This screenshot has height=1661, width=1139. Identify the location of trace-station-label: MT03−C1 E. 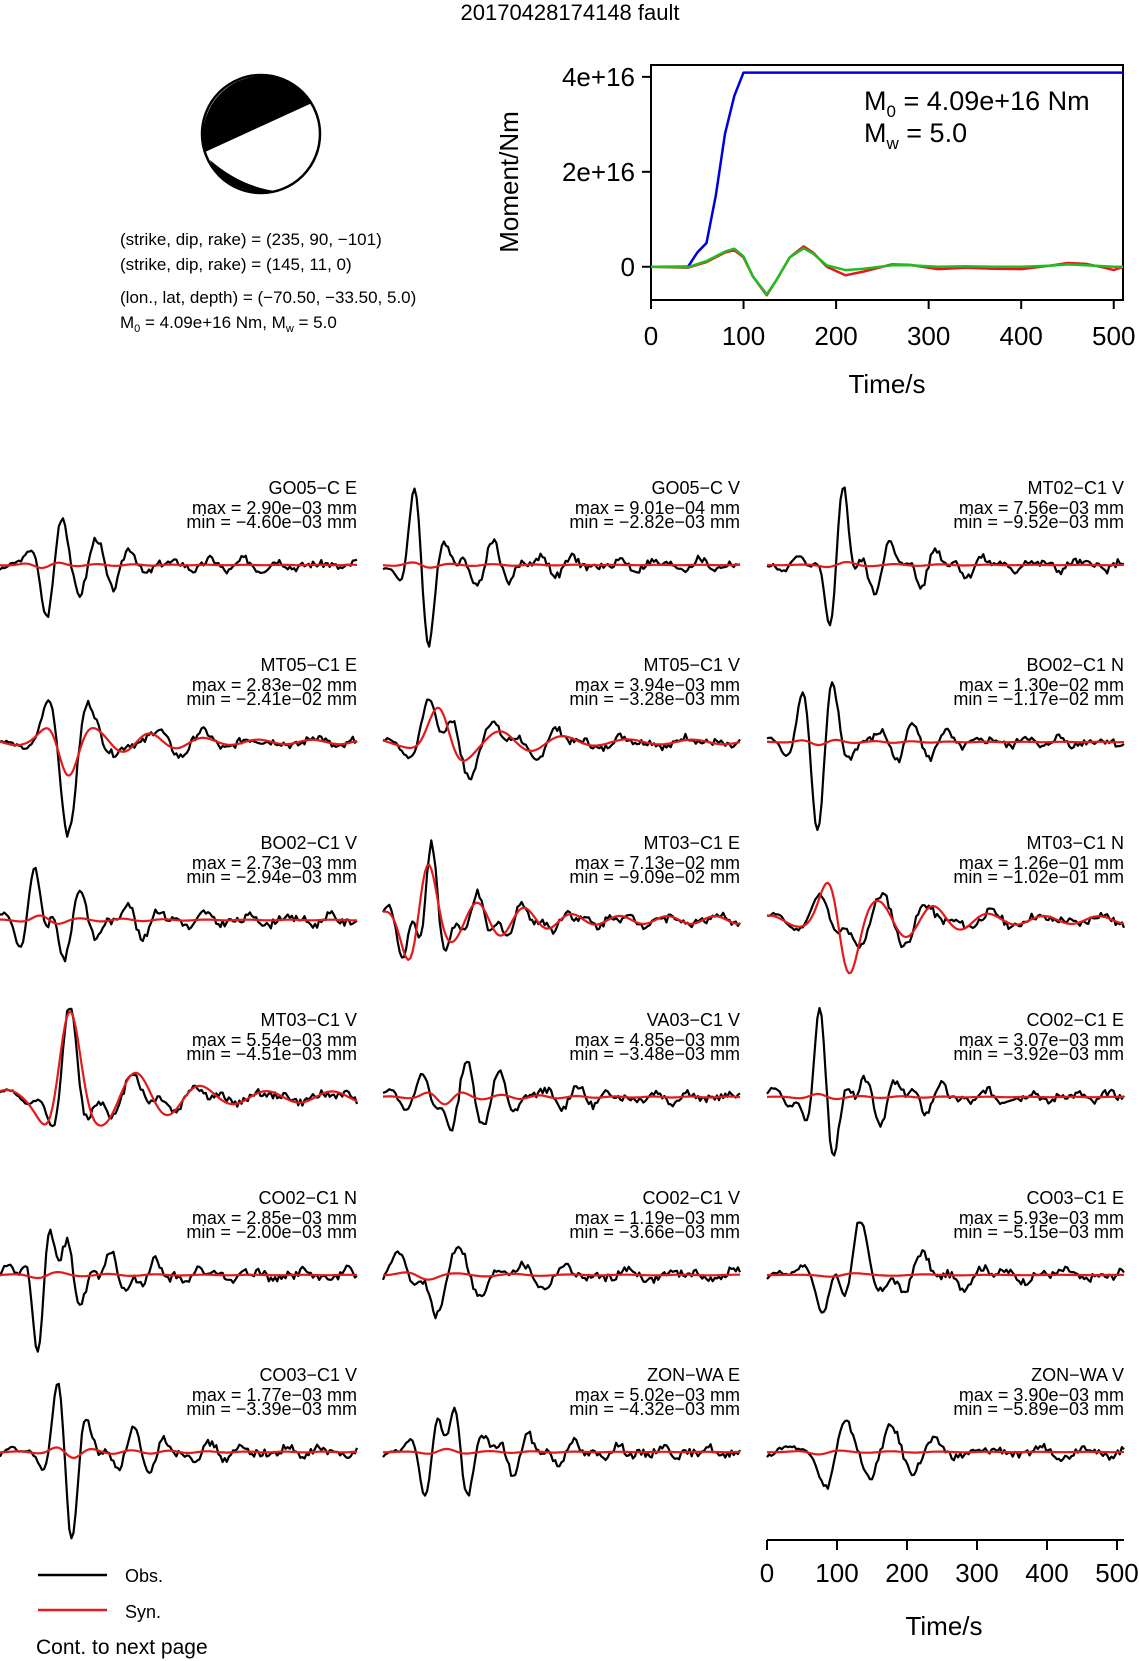
(691, 843).